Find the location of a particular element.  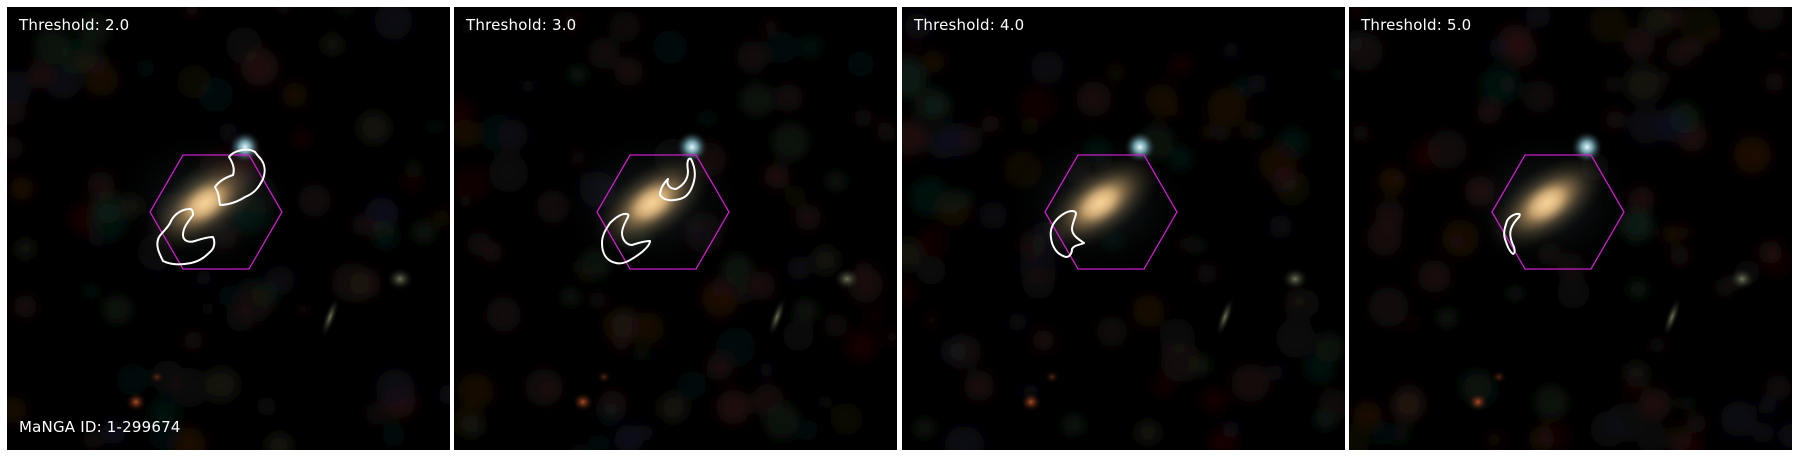

threshold-label: Threshold: 4.0 is located at coordinates (969, 25).